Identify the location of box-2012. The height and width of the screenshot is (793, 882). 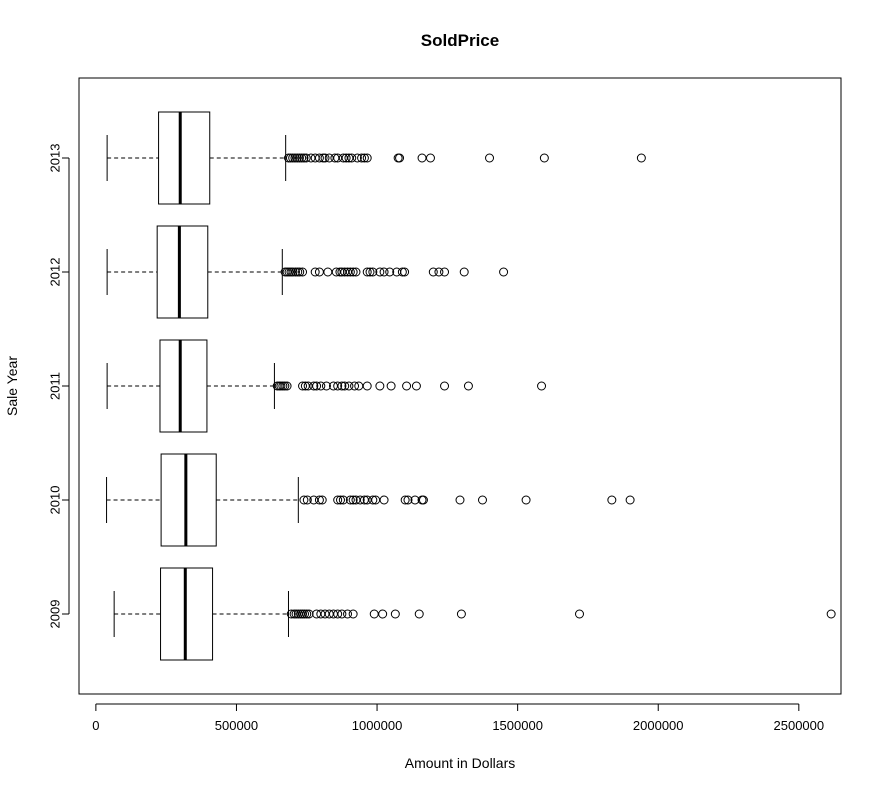
(307, 272).